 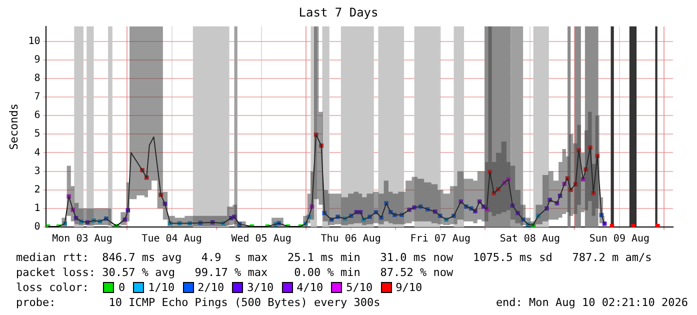 What do you see at coordinates (37, 78) in the screenshot?
I see `y-tick-label: 8` at bounding box center [37, 78].